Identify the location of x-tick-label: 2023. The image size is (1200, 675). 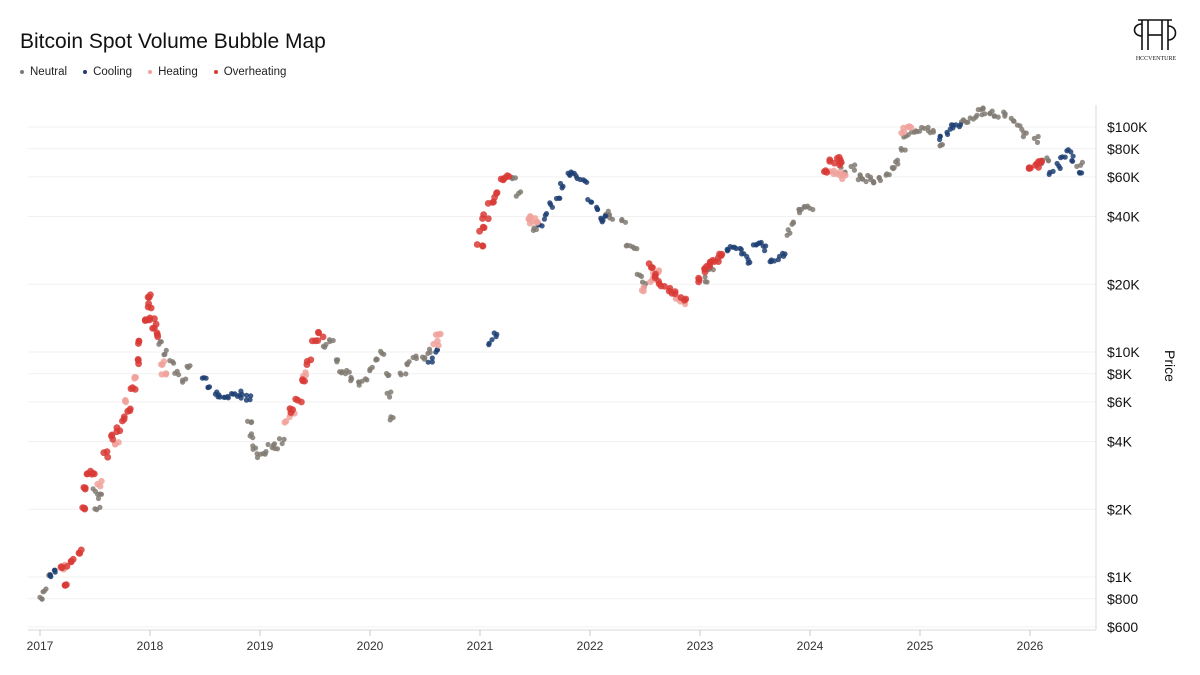
(700, 646).